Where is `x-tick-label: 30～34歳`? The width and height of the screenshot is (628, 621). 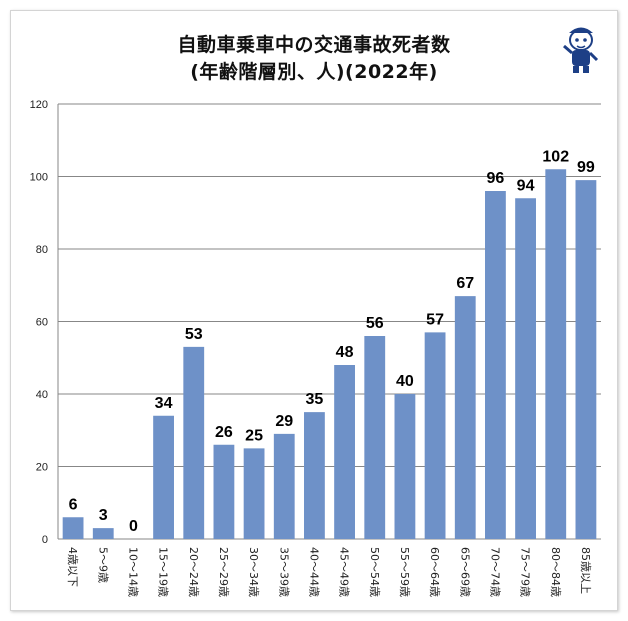
x-tick-label: 30～34歳 is located at coordinates (253, 572).